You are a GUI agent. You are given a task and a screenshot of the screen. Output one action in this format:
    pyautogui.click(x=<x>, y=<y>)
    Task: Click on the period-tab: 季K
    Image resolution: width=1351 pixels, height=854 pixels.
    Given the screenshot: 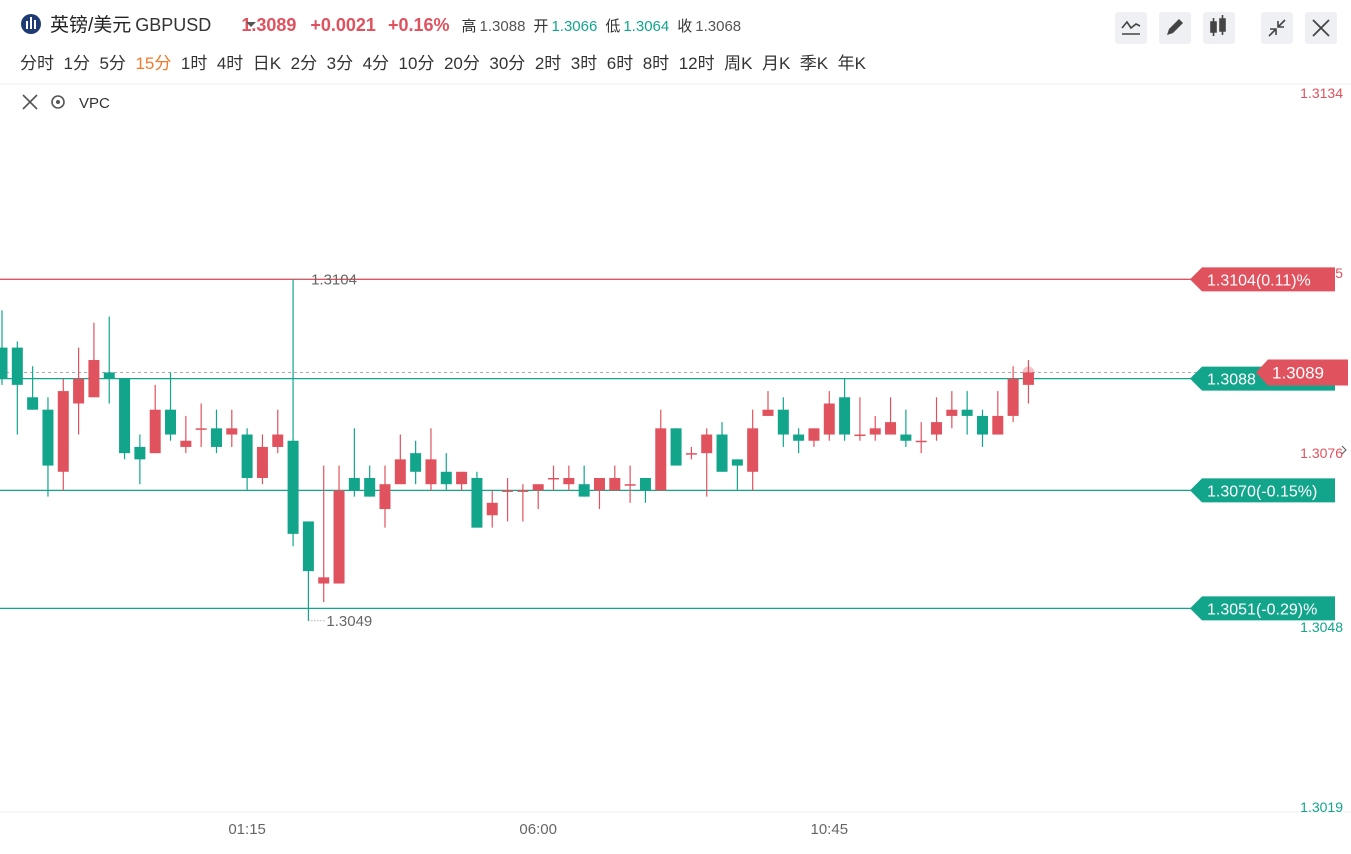 What is the action you would take?
    pyautogui.click(x=814, y=63)
    